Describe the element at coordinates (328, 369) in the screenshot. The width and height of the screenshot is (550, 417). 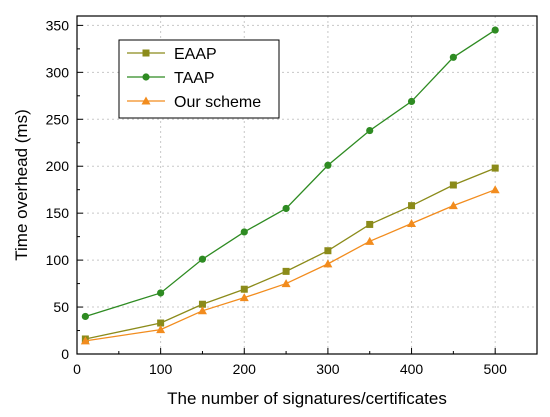
I see `x-tick-label: 300` at that location.